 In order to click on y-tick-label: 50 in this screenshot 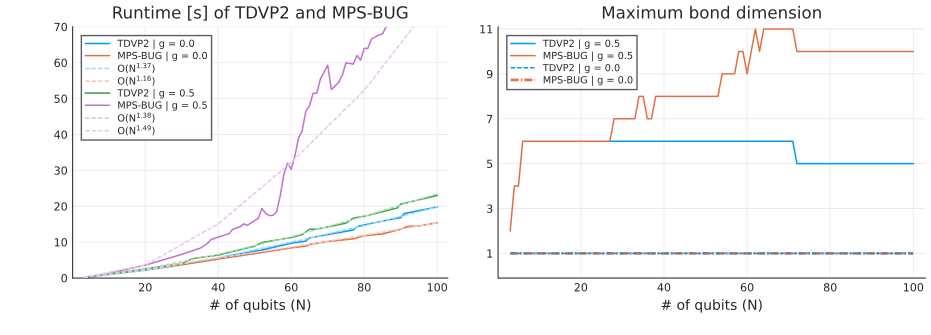, I will do `click(61, 98)`.